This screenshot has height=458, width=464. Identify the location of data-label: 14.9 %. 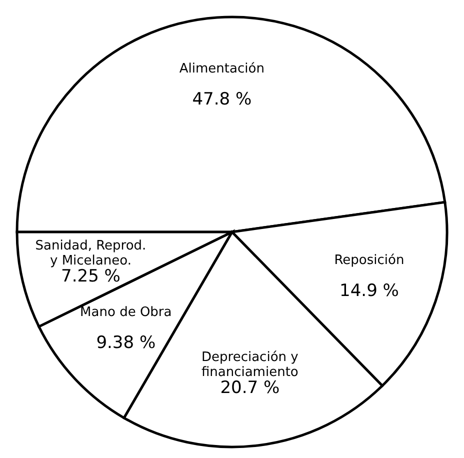
(369, 290).